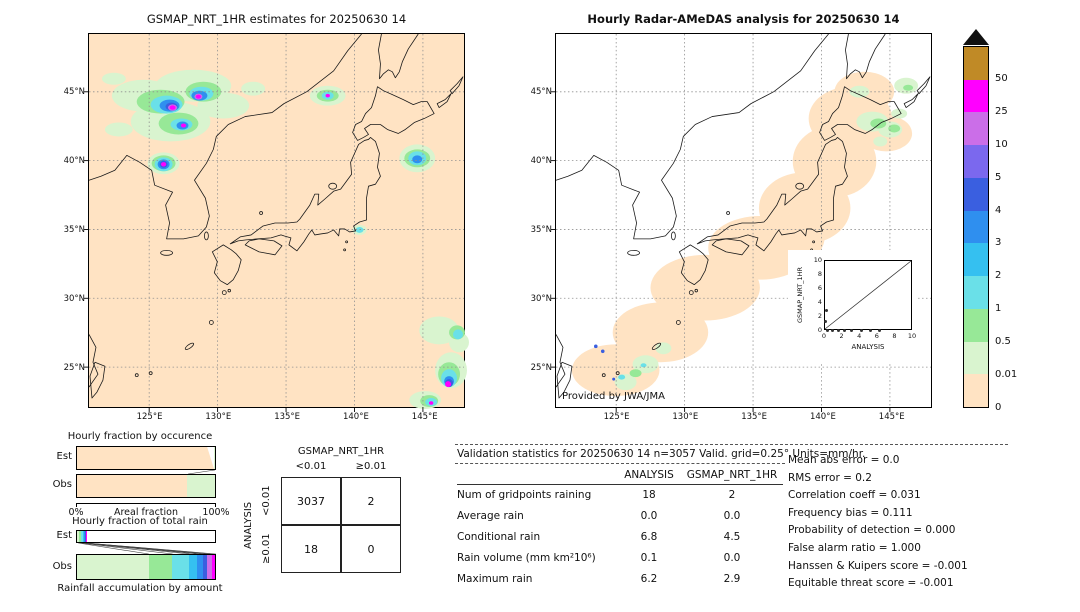 This screenshot has width=1080, height=612. What do you see at coordinates (74, 299) in the screenshot?
I see `y-tick-label: 30°N` at bounding box center [74, 299].